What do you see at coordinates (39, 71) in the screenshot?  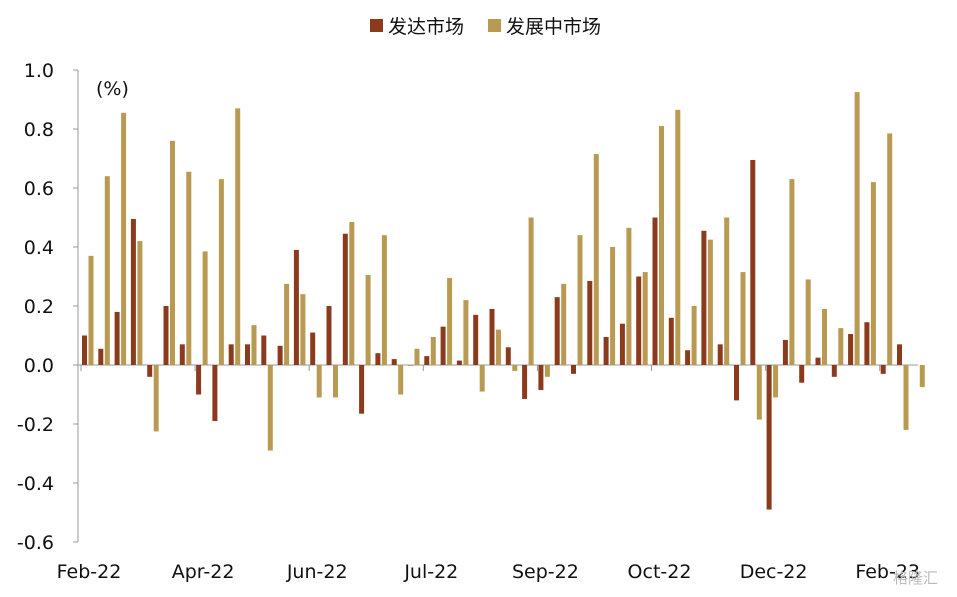 I see `y-tick-label: 1.0` at bounding box center [39, 71].